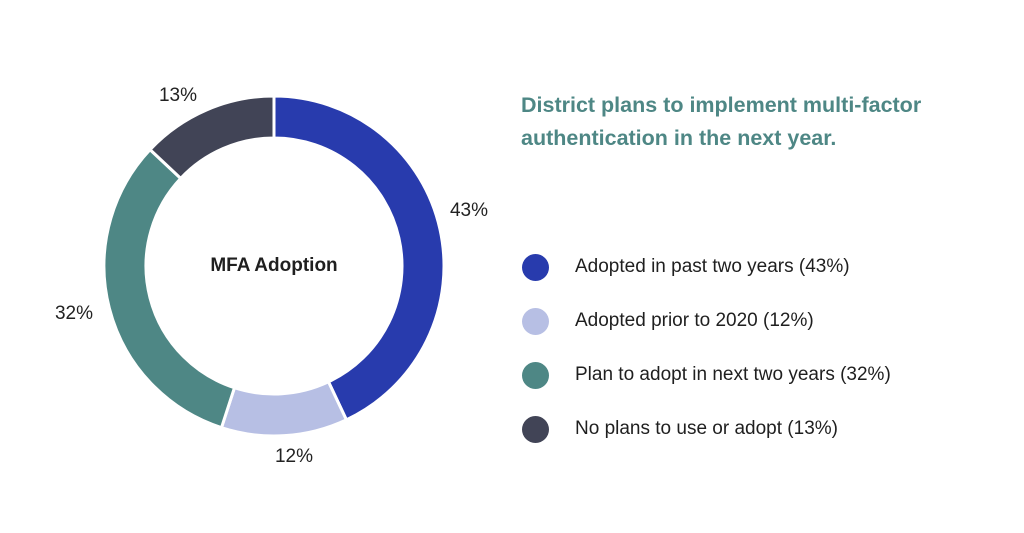  What do you see at coordinates (74, 313) in the screenshot?
I see `slice-label-plan-to-adopt: 32%` at bounding box center [74, 313].